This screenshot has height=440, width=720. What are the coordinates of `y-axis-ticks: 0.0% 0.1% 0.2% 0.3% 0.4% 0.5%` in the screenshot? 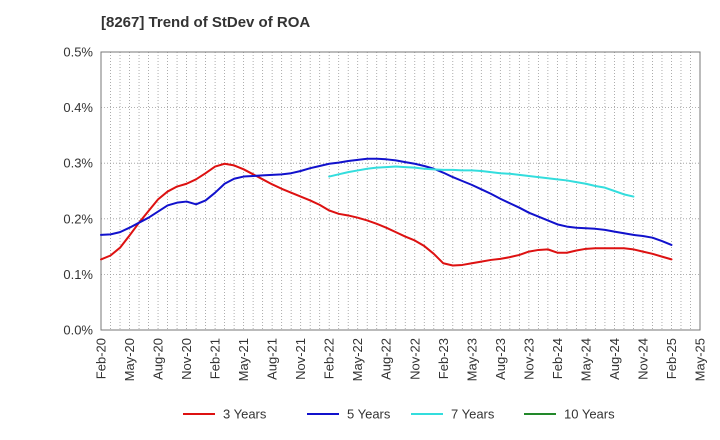 It's located at (78, 191).